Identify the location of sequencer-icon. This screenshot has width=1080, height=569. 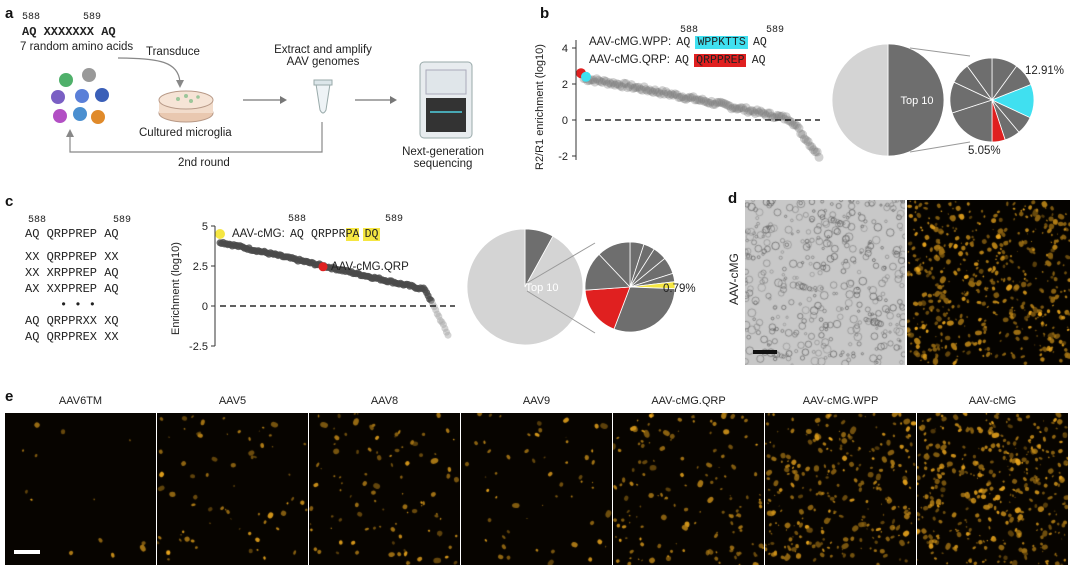
(446, 100).